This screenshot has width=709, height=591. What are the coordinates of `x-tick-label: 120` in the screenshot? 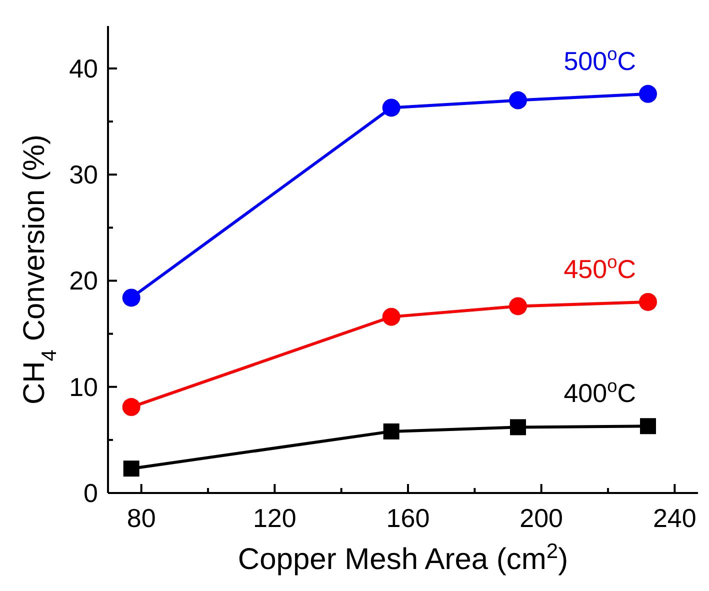 It's located at (274, 518).